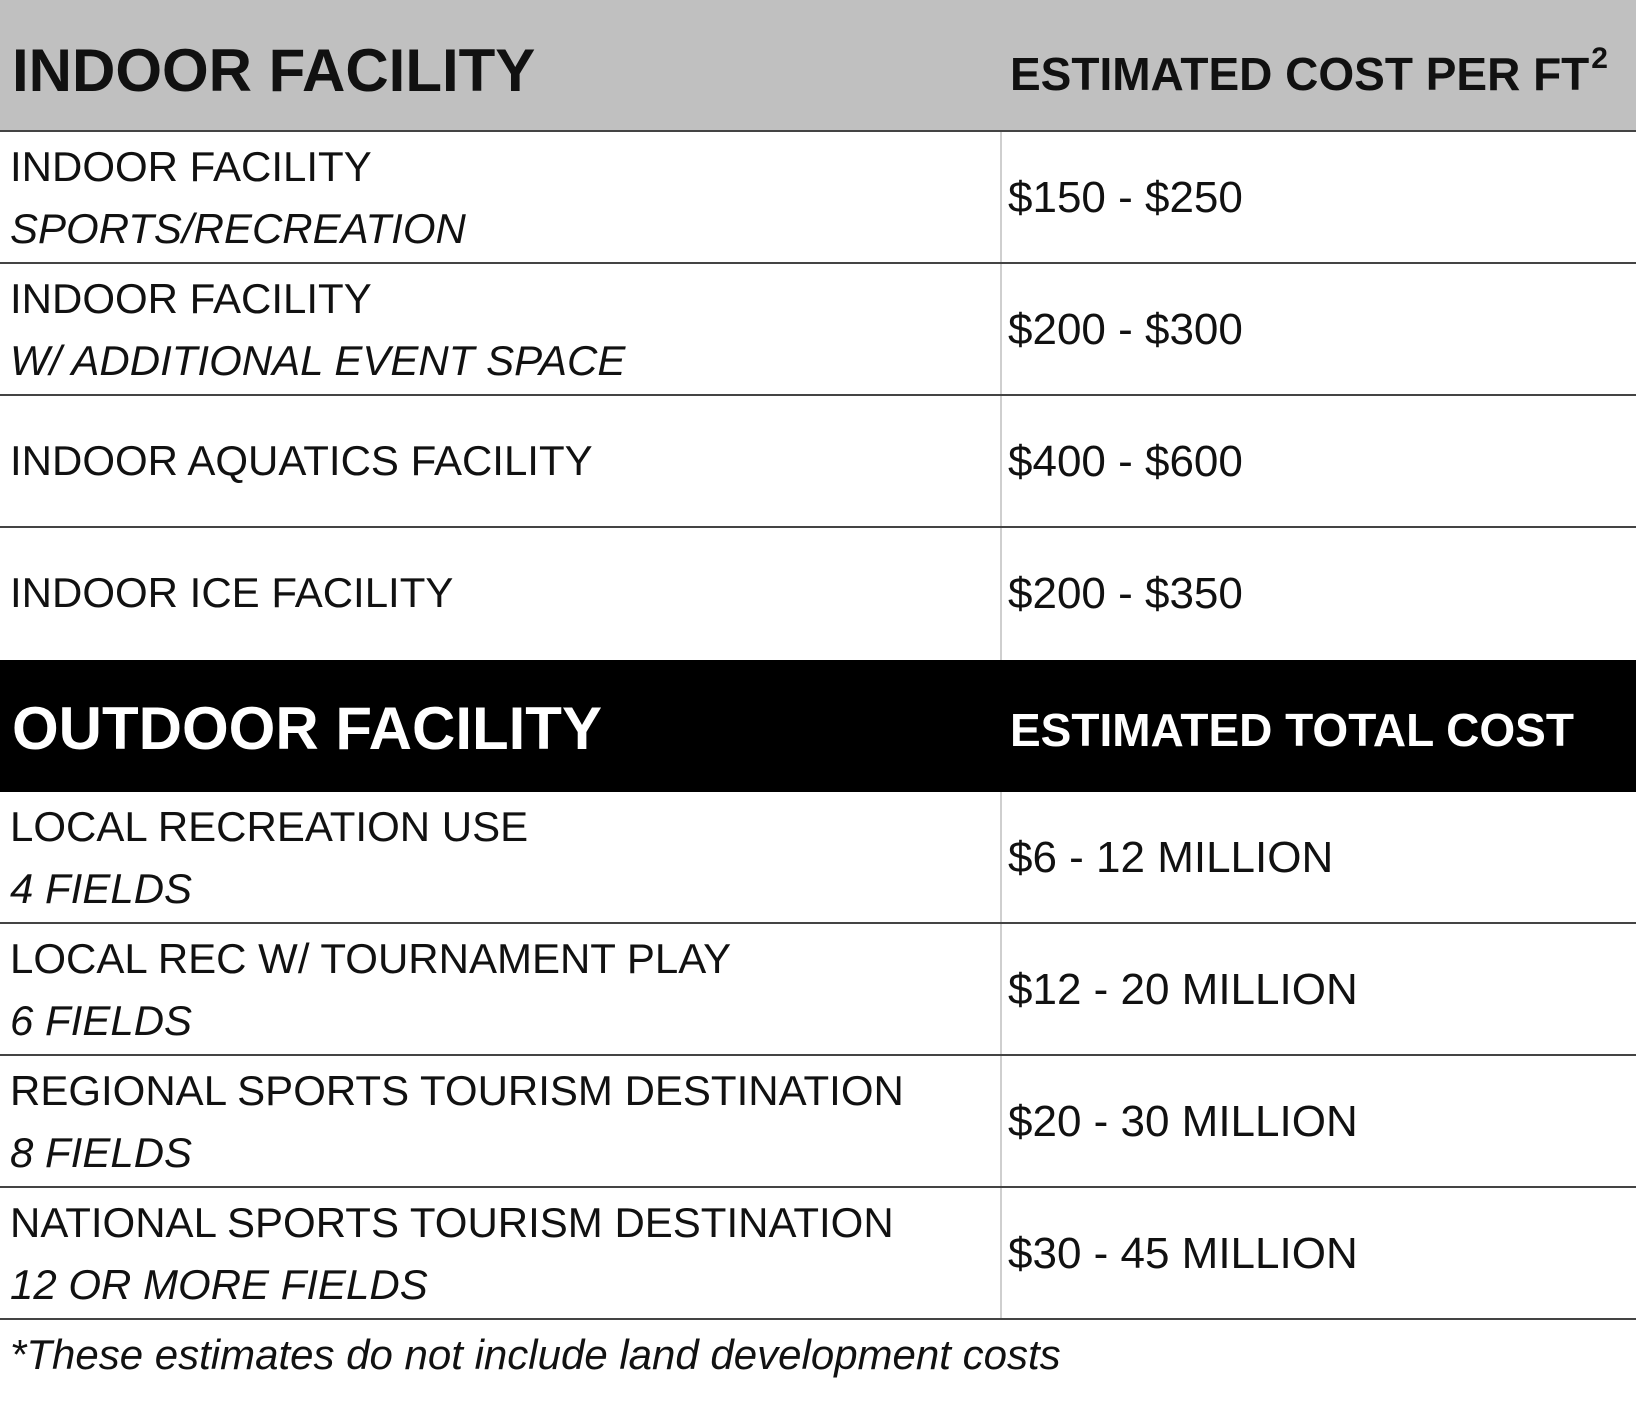  Describe the element at coordinates (452, 1222) in the screenshot. I see `row-label: NATIONAL SPORTS TOURISM DESTINATION` at that location.